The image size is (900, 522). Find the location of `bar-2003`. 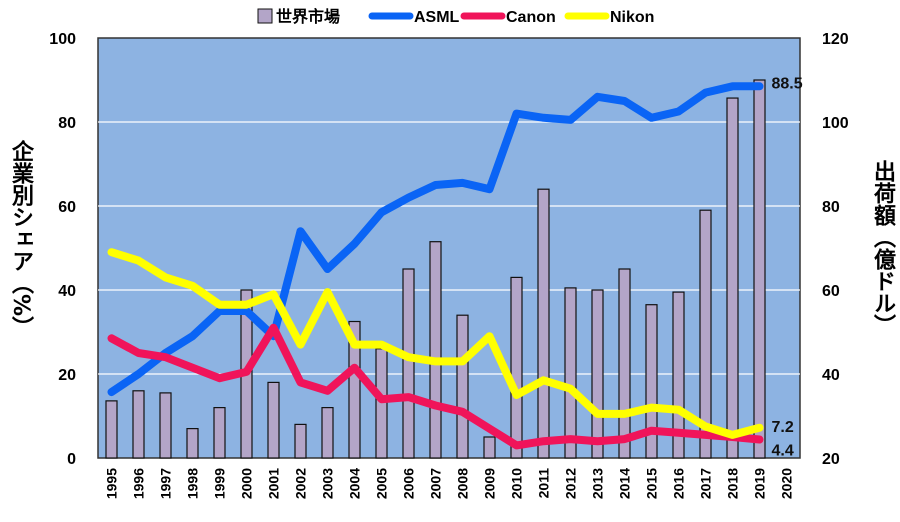

bar-2003 is located at coordinates (327, 433).